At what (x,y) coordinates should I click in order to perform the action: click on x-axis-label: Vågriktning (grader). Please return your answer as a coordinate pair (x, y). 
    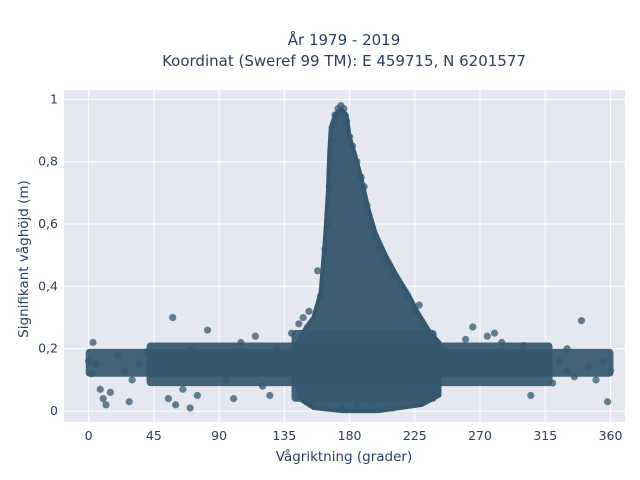
    Looking at the image, I should click on (344, 456).